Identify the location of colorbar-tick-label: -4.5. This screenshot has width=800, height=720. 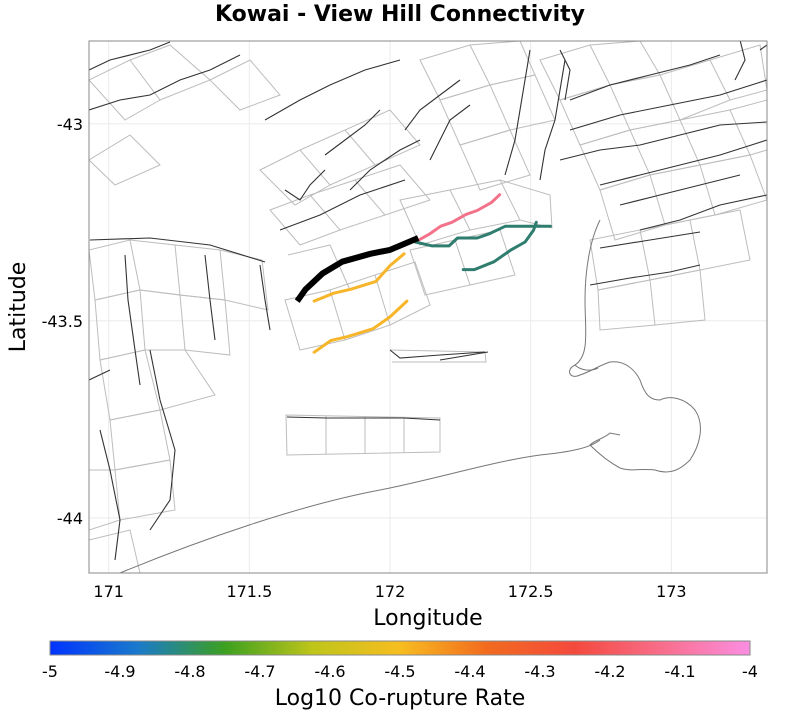
(399, 671).